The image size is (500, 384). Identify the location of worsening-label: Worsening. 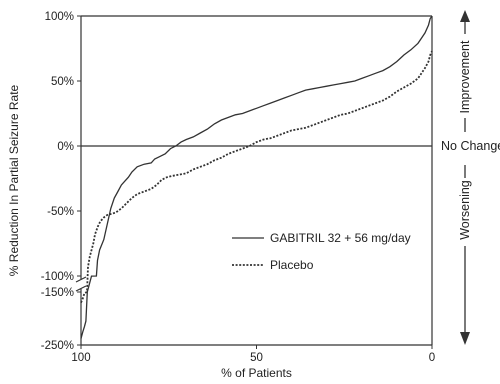
(465, 210).